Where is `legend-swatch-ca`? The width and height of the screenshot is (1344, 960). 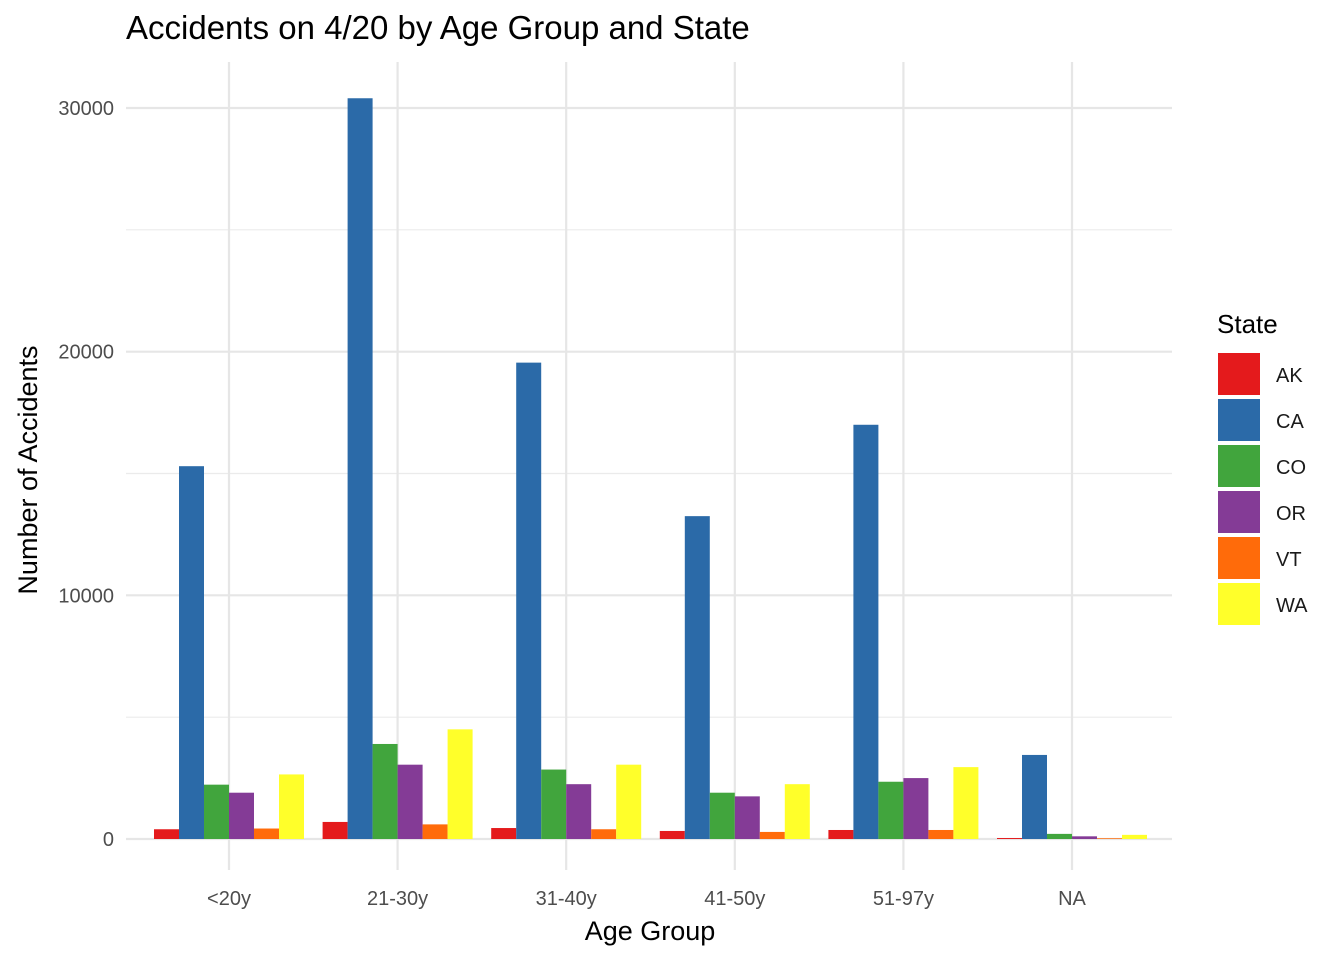
legend-swatch-ca is located at coordinates (1239, 420).